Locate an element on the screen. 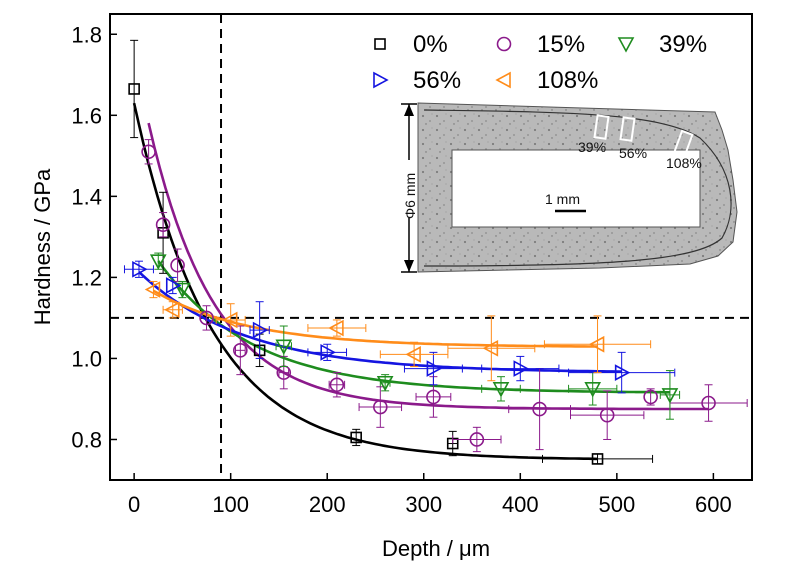 The image size is (806, 570). legend-label-2: 39% is located at coordinates (683, 44).